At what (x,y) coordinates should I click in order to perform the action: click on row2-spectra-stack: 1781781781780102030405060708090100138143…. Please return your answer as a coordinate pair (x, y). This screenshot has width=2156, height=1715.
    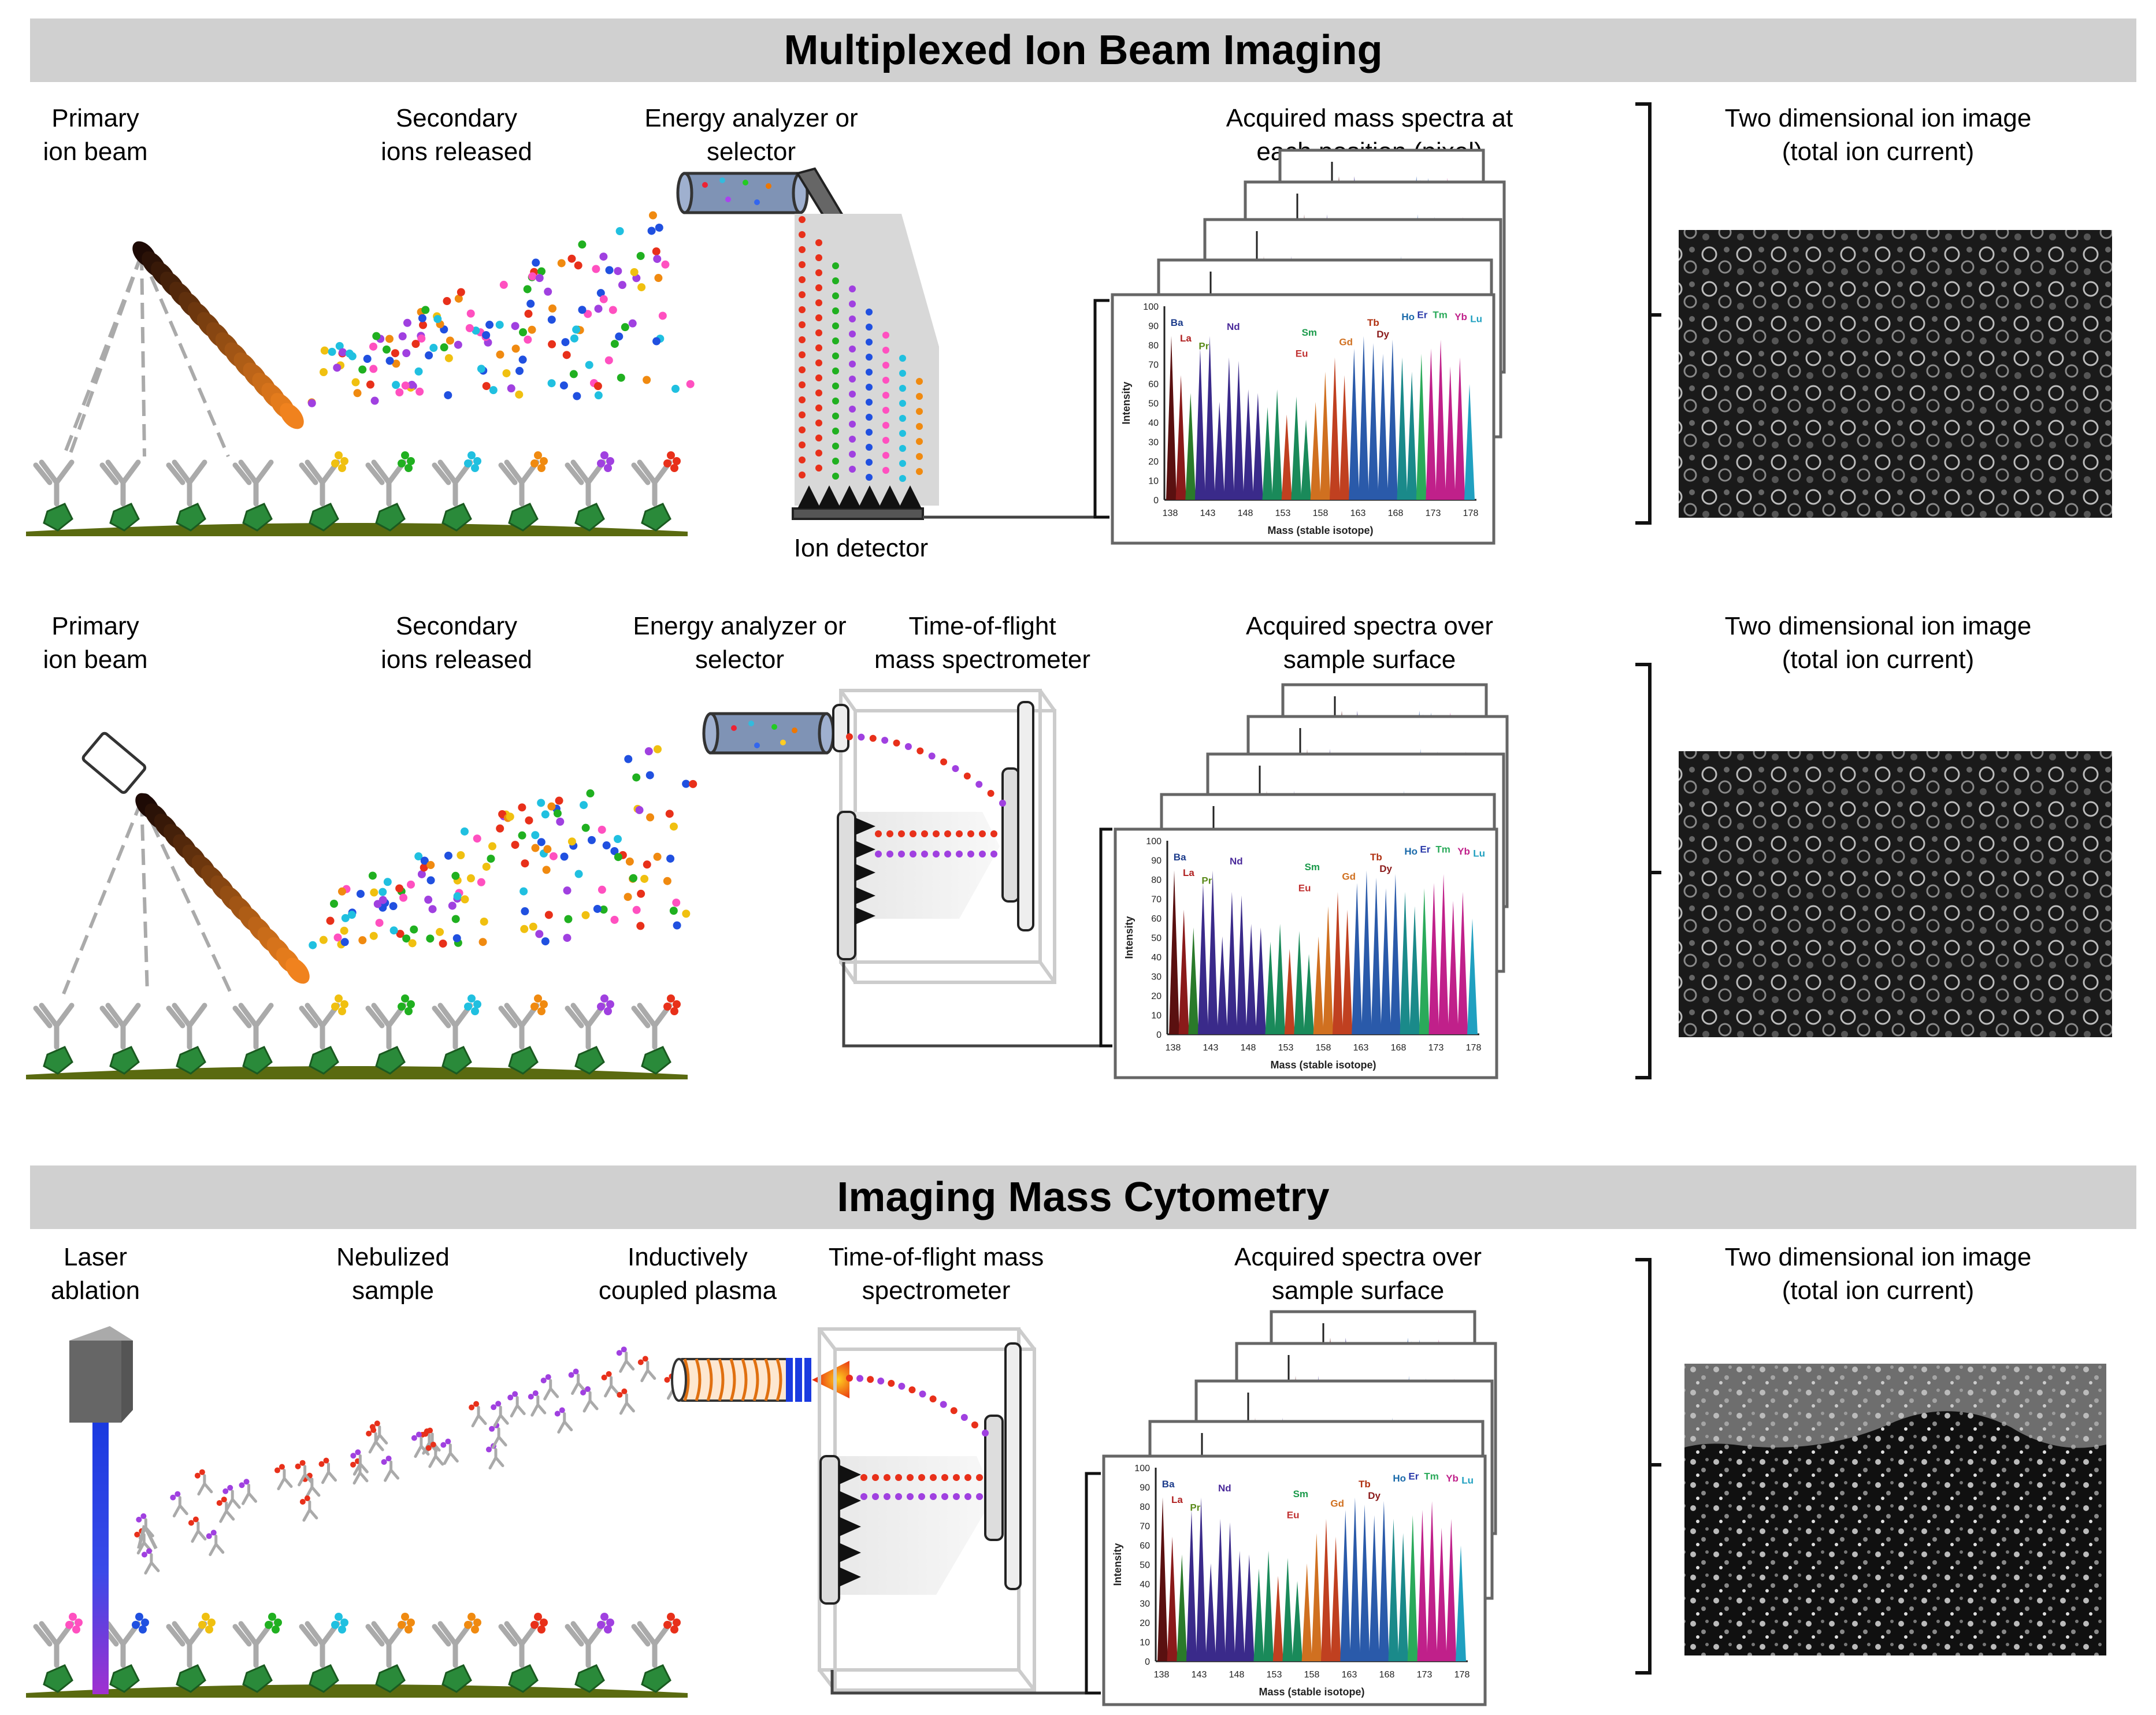
    Looking at the image, I should click on (1311, 881).